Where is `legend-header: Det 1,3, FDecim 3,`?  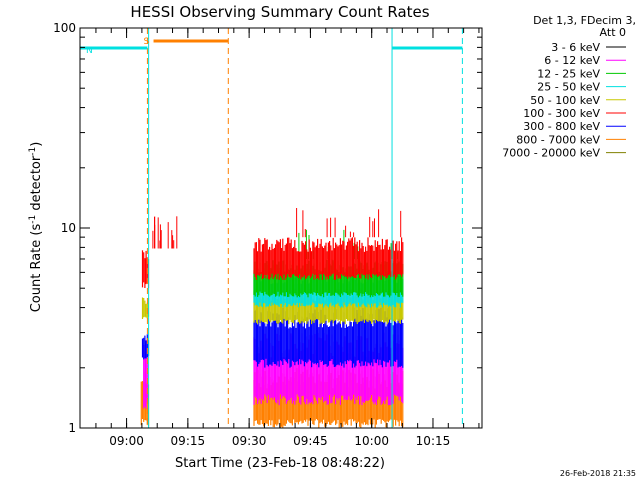
legend-header: Det 1,3, FDecim 3, is located at coordinates (584, 20).